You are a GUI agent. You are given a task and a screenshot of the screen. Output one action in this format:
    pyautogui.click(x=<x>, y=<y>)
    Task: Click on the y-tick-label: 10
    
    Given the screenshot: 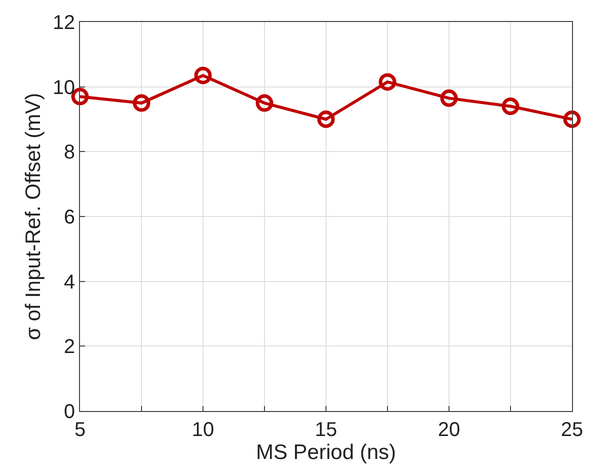 What is the action you would take?
    pyautogui.click(x=63, y=87)
    